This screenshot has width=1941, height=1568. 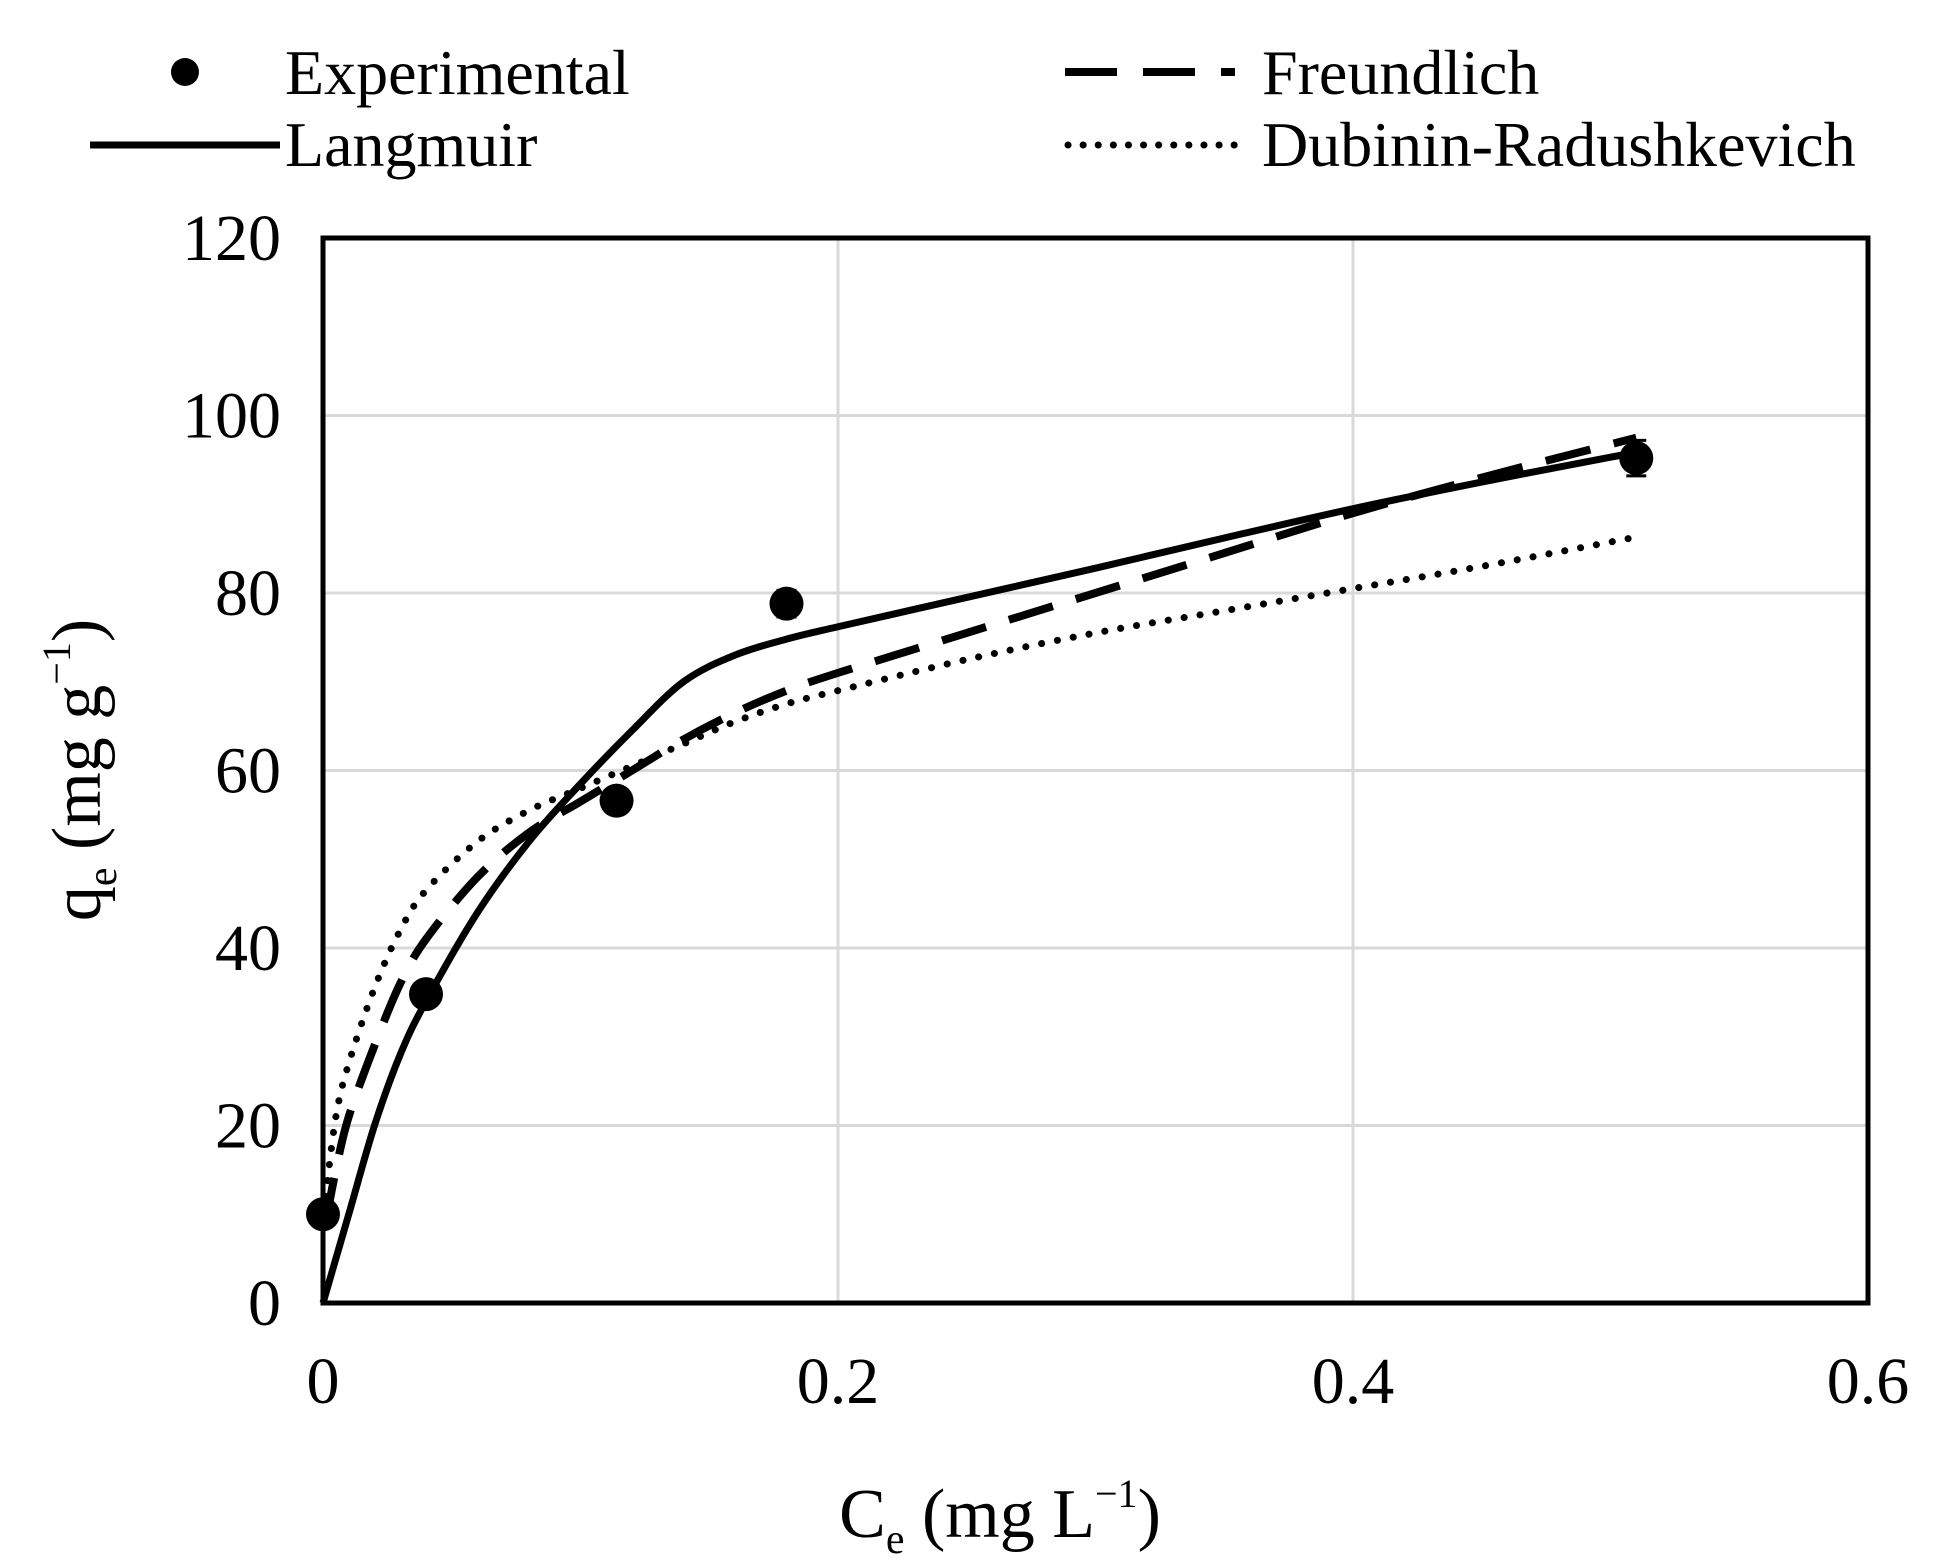 I want to click on y-tick-label: 80, so click(x=248, y=593).